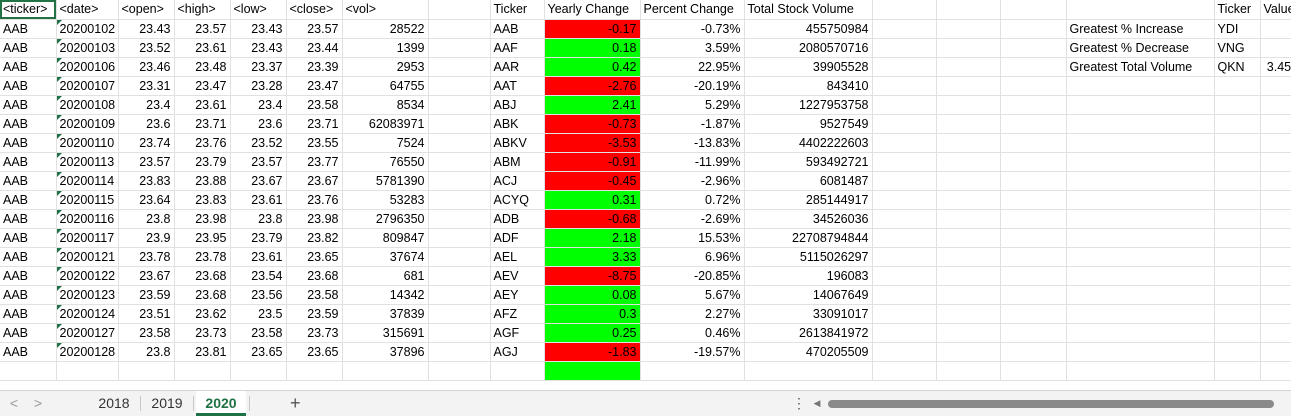  Describe the element at coordinates (517, 200) in the screenshot. I see `summary-cell: ACYQ` at that location.